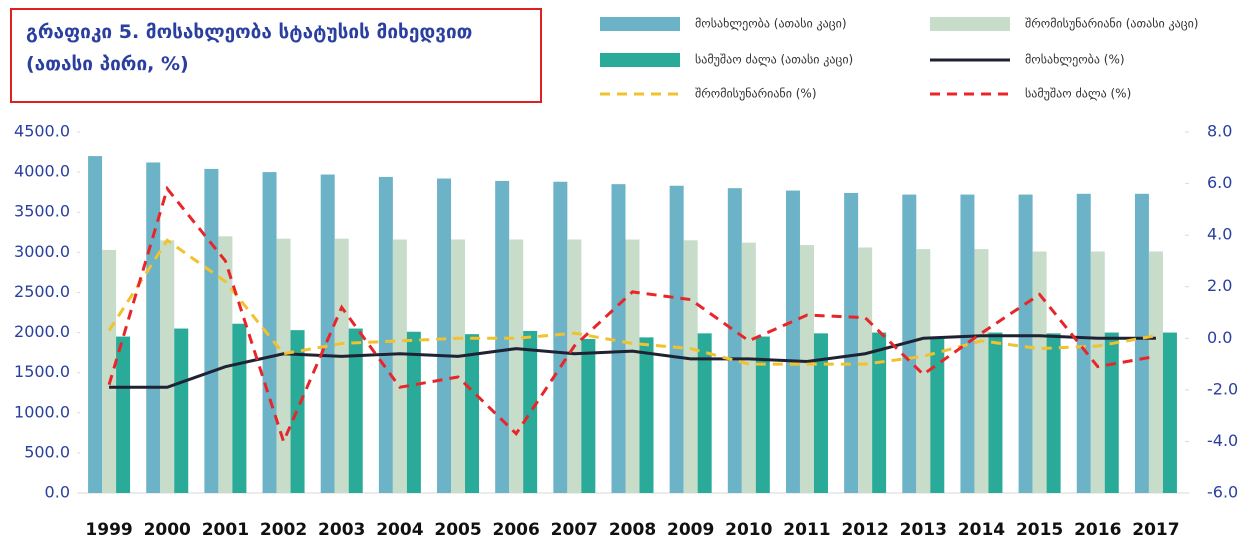 The height and width of the screenshot is (549, 1253). I want to click on line, so click(632, 361).